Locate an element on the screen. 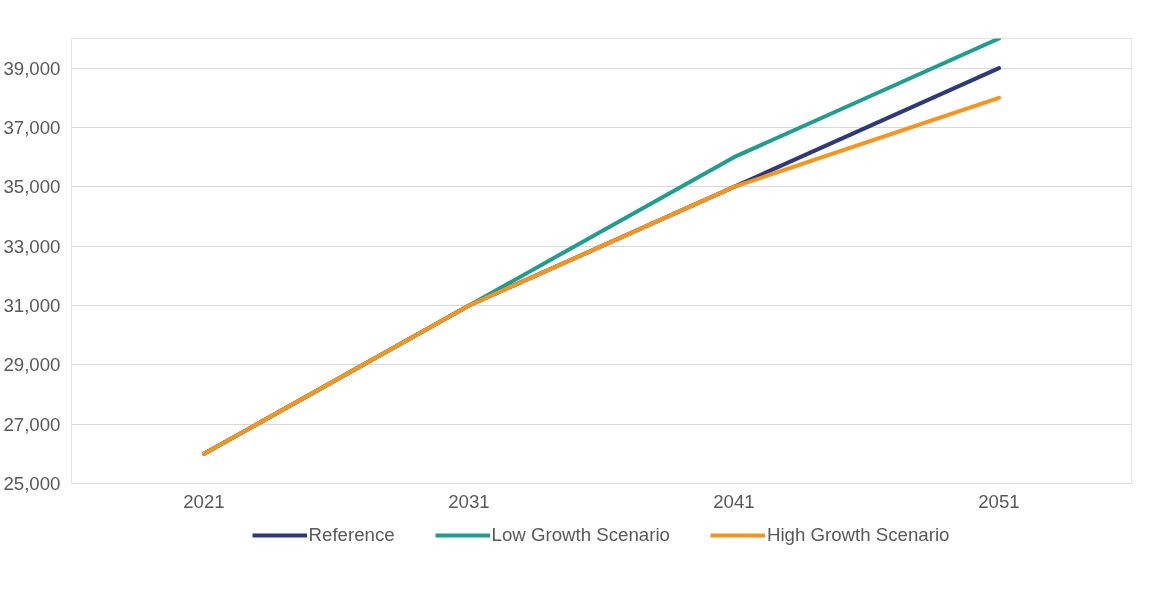 Image resolution: width=1152 pixels, height=601 pixels. x-tick-label: 2021 is located at coordinates (204, 501).